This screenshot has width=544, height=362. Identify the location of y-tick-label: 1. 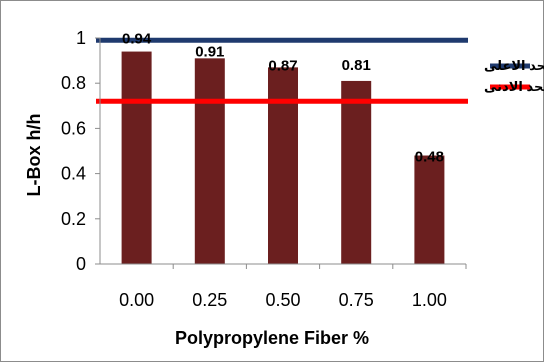
(81, 38).